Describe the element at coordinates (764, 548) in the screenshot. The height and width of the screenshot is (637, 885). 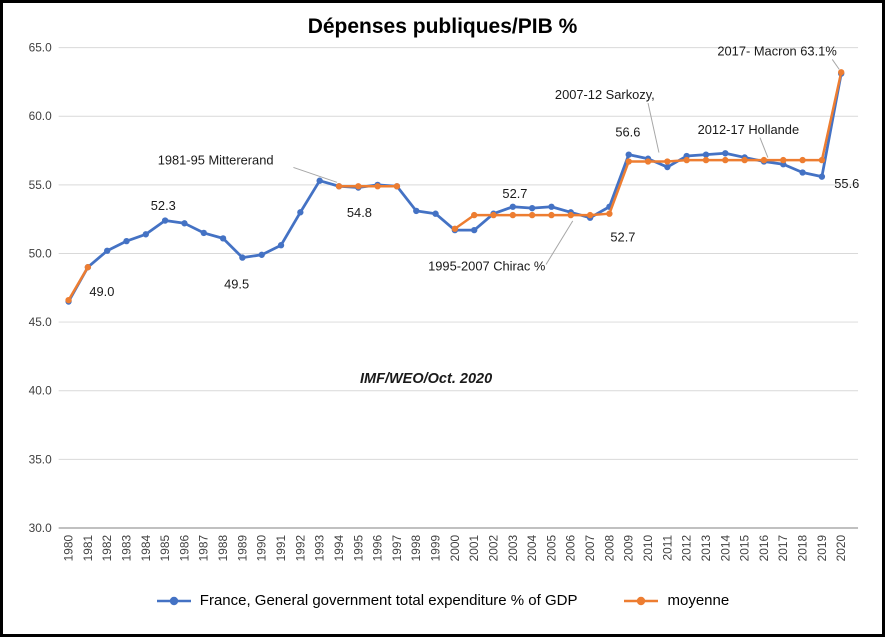
I see `svg-text: 2016` at that location.